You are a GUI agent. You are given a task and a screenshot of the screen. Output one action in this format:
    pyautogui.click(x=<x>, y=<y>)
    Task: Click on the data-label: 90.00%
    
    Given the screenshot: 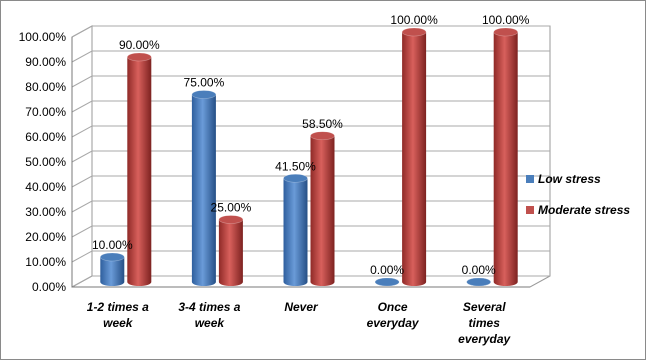 What is the action you would take?
    pyautogui.click(x=139, y=45)
    